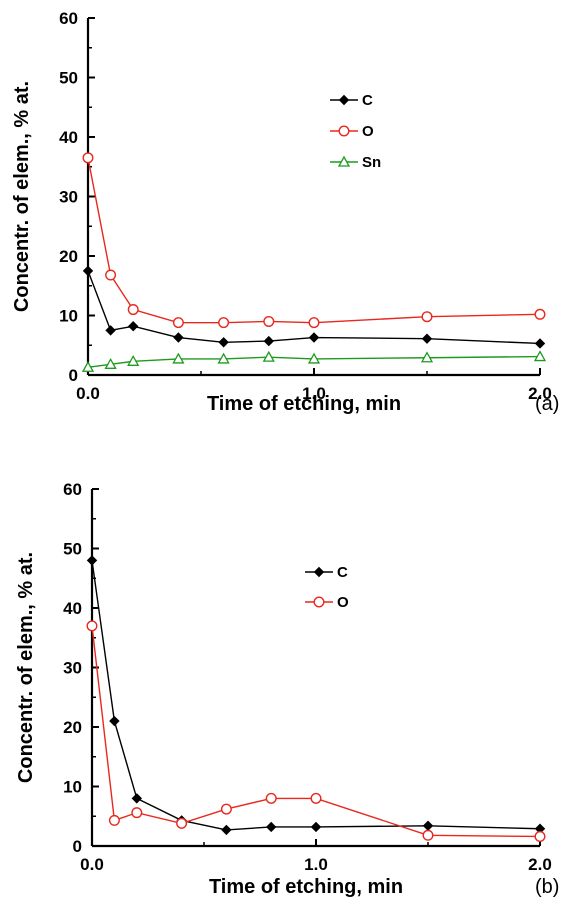  What do you see at coordinates (314, 307) in the screenshot?
I see `series-c` at bounding box center [314, 307].